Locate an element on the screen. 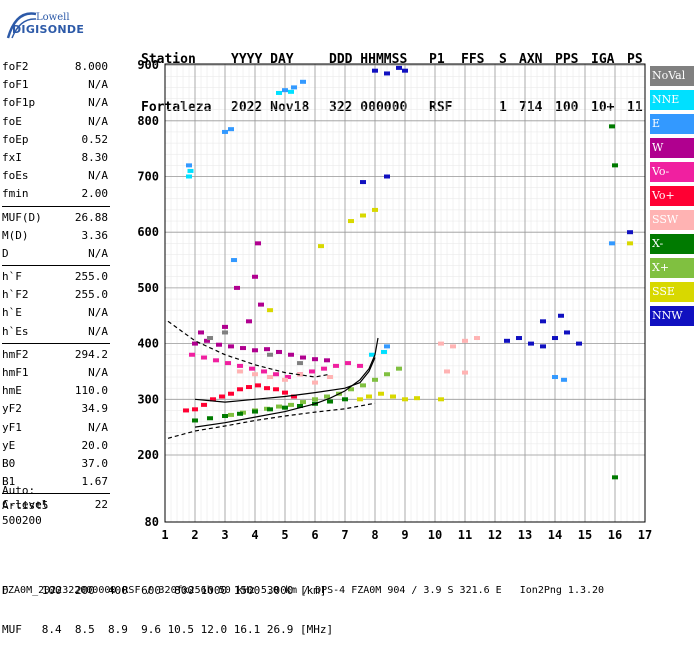 Image resolution: width=700 pixels, height=649 pixels. param-value: 2.00 is located at coordinates (95, 194).